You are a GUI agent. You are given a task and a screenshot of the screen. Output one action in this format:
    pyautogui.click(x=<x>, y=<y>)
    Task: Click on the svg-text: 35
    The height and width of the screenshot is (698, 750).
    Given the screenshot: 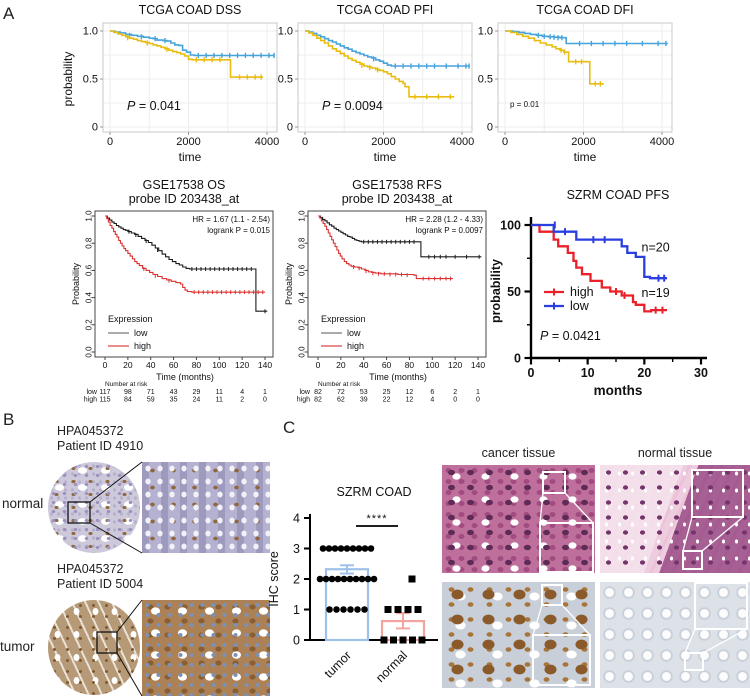 What is the action you would take?
    pyautogui.click(x=174, y=400)
    